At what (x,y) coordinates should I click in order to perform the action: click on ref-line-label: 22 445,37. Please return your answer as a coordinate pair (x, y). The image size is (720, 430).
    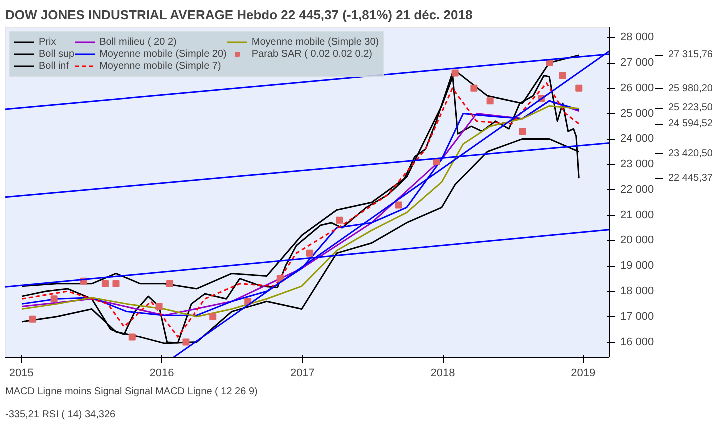
    Looking at the image, I should click on (691, 178).